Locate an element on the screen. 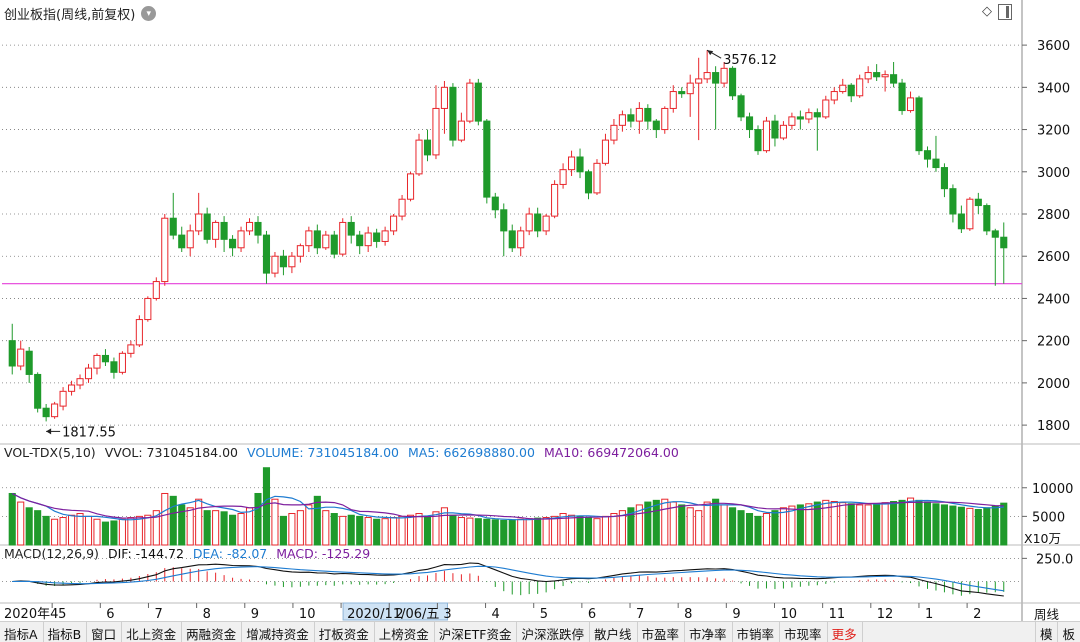 The image size is (1080, 642). tab-etf-funds: 沪深ETF资金 is located at coordinates (476, 632).